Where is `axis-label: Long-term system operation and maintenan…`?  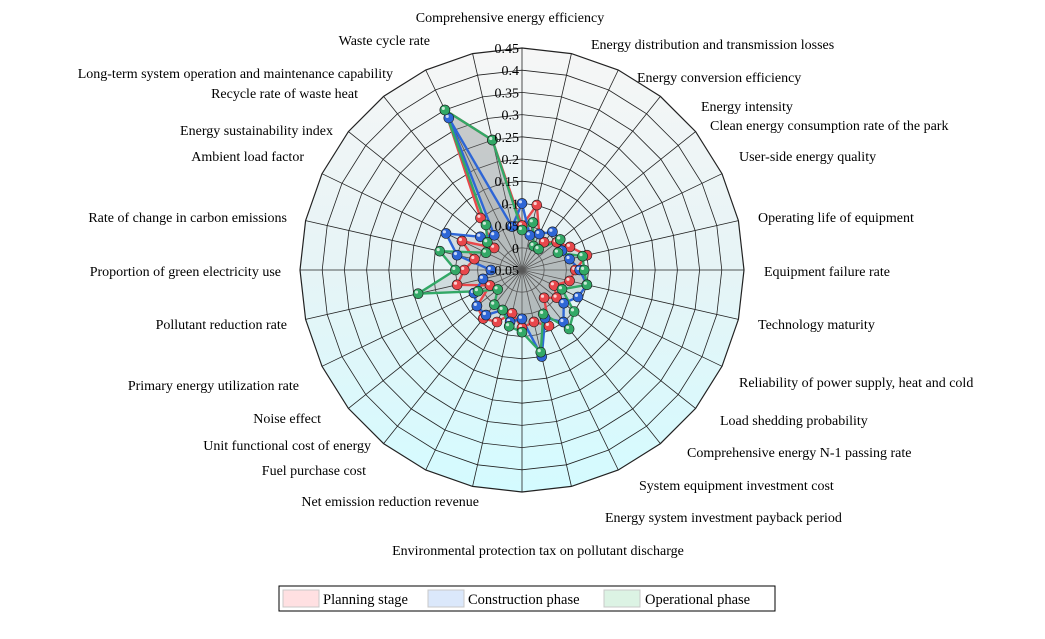
axis-label: Long-term system operation and maintenan… is located at coordinates (235, 74).